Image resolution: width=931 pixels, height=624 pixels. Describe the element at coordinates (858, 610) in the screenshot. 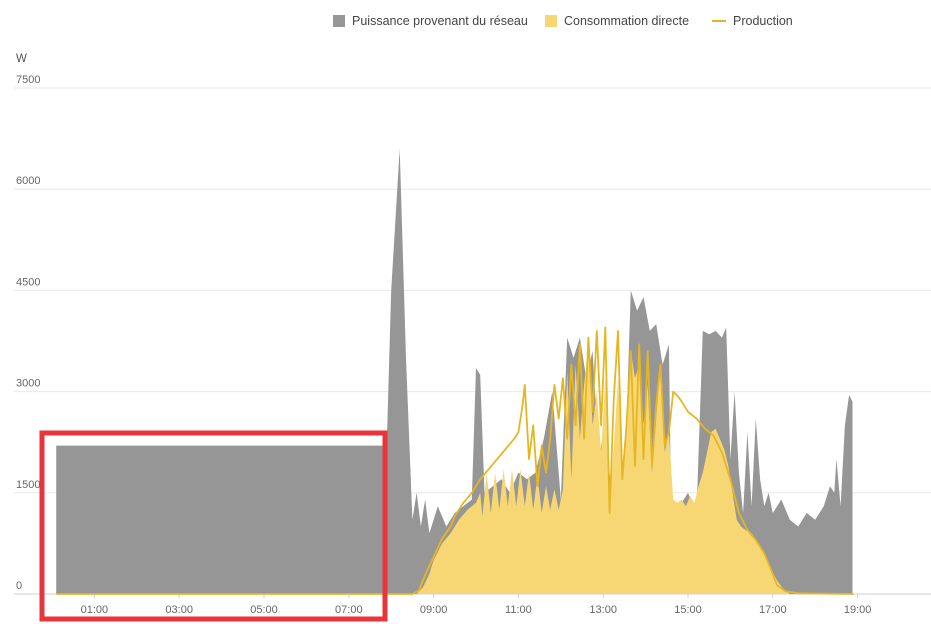

I see `x-tick-label-19:00: 19:00` at that location.